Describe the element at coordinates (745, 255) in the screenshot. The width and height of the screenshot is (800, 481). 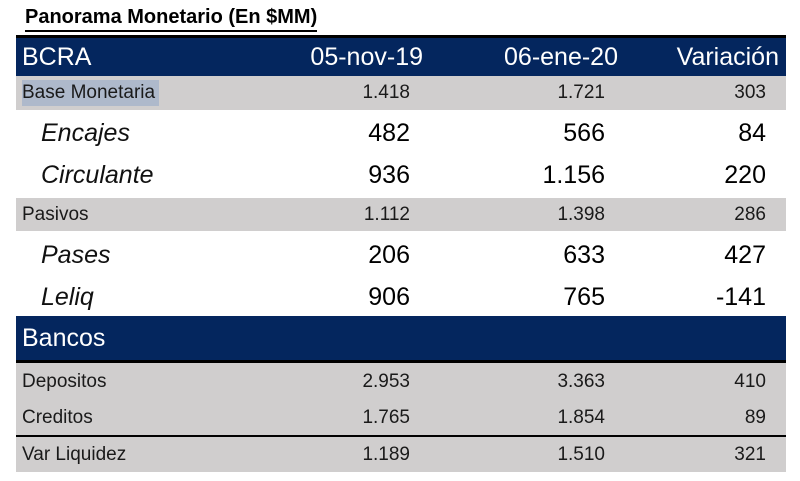
I see `value-cell: 427` at that location.